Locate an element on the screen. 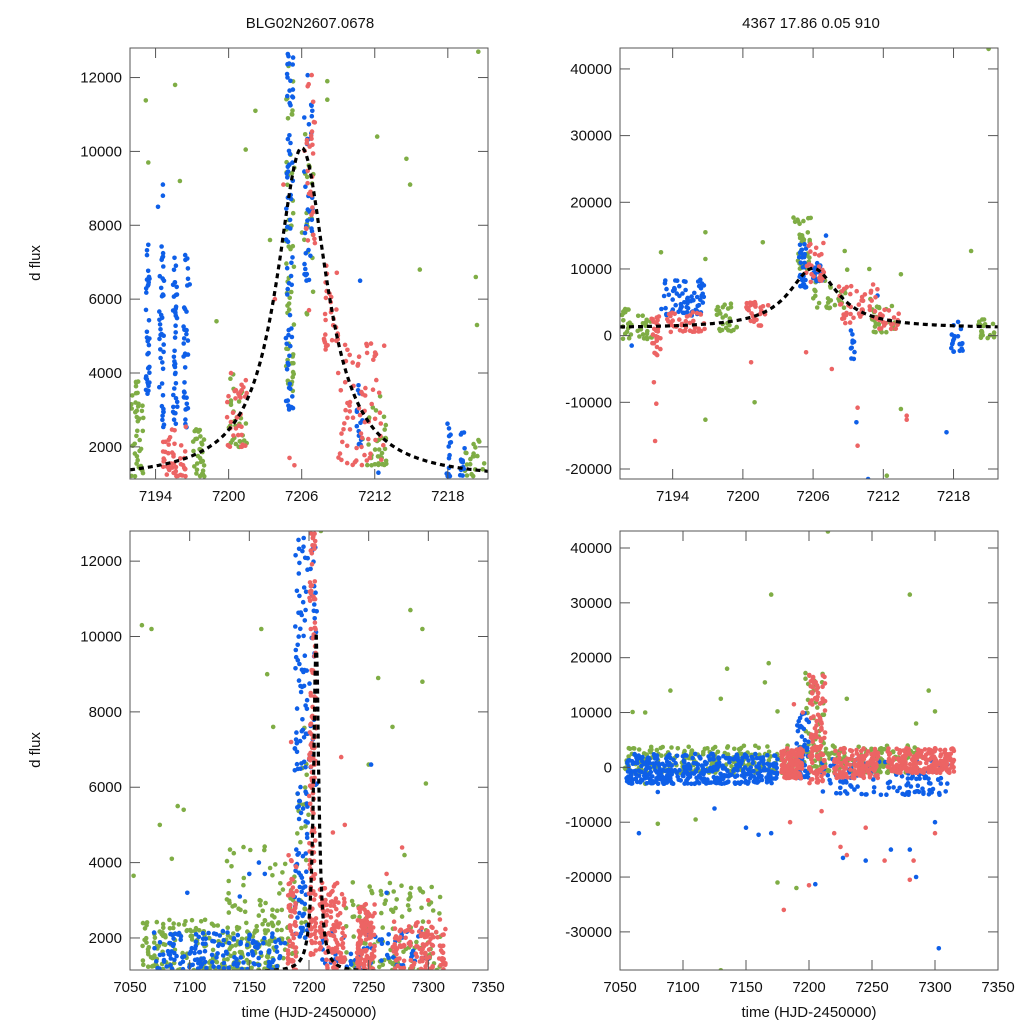 This screenshot has width=1024, height=1024. y-tick-label: 2000 is located at coordinates (105, 447).